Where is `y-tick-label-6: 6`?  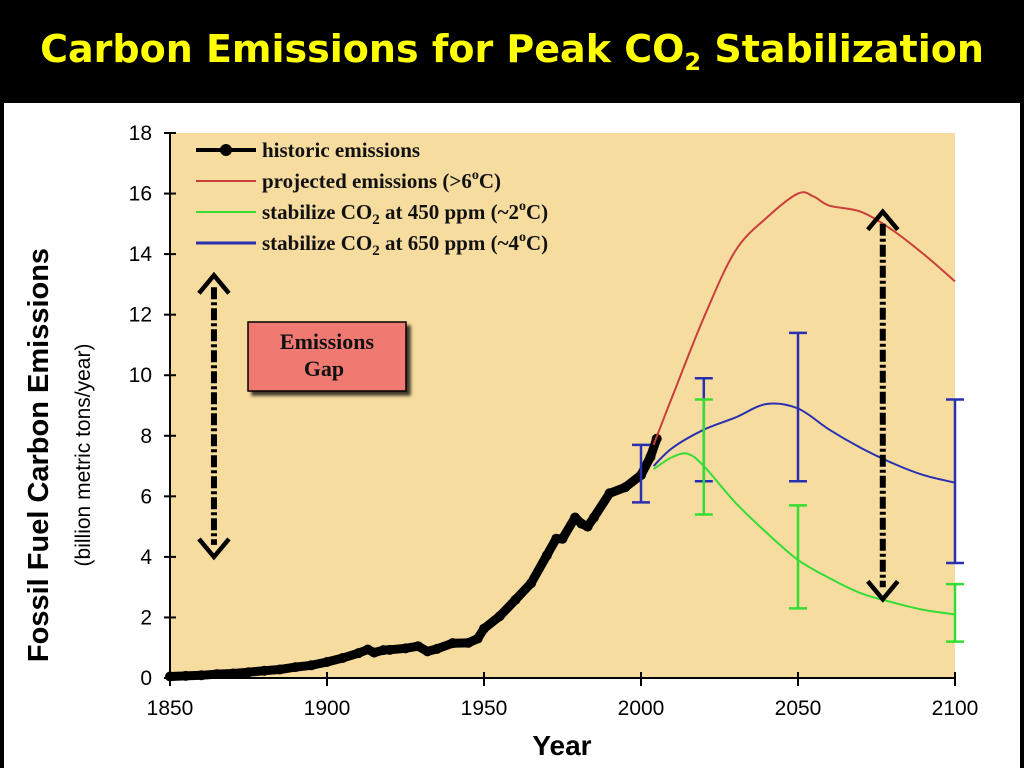
y-tick-label-6: 6 is located at coordinates (146, 496).